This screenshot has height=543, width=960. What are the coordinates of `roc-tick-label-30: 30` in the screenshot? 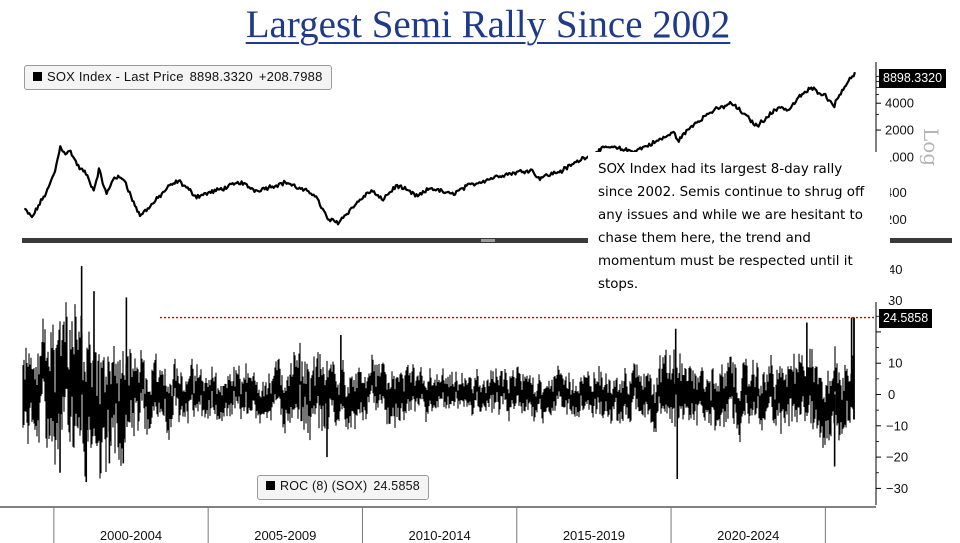 It's located at (895, 300).